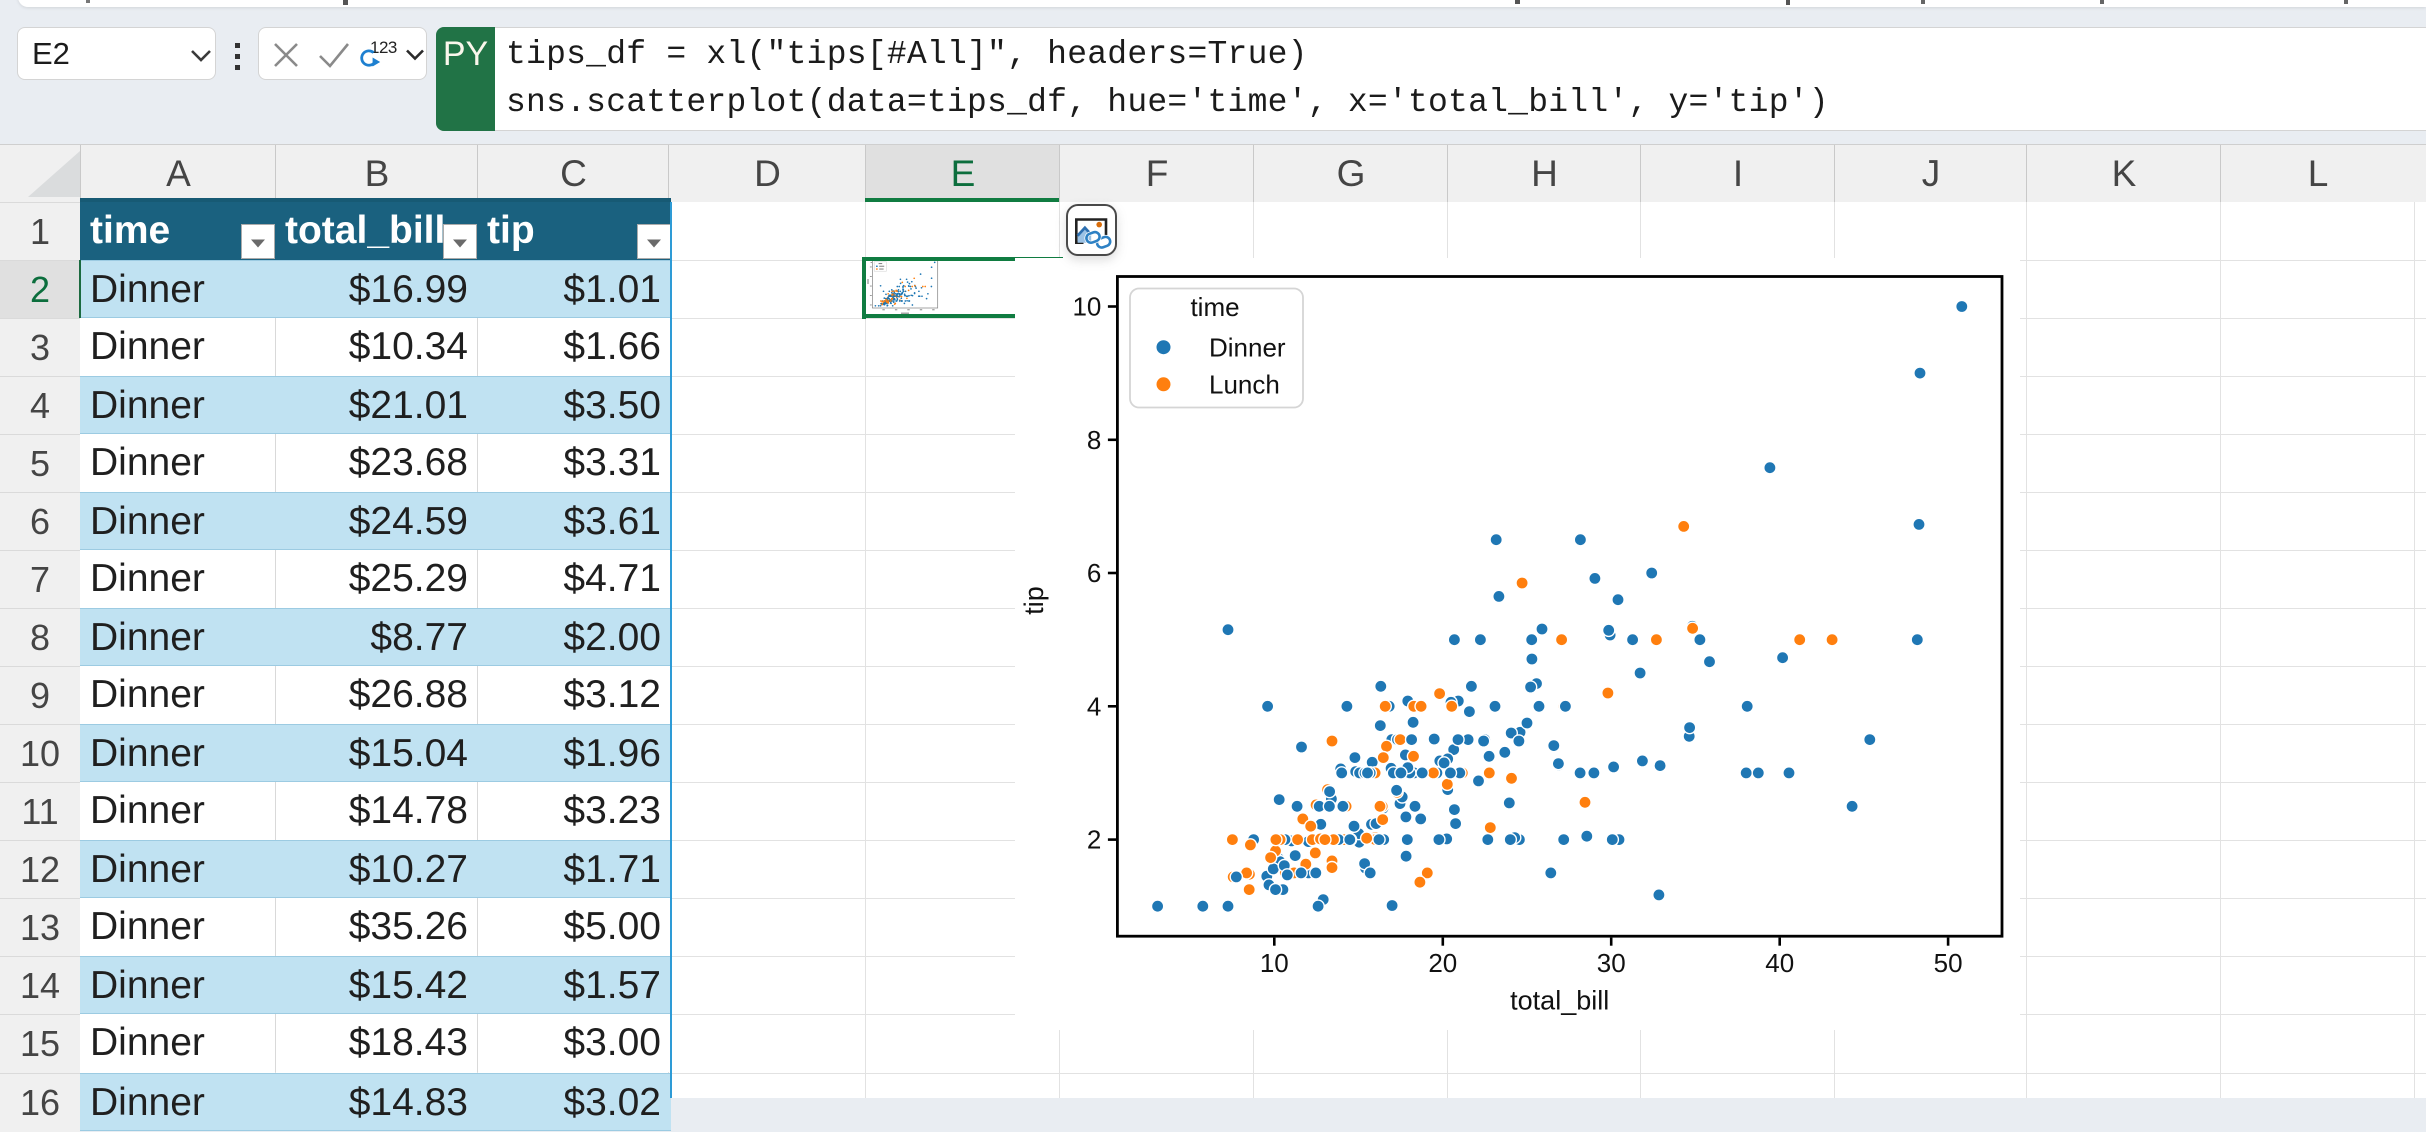  Describe the element at coordinates (1214, 307) in the screenshot. I see `svg-text: time` at that location.